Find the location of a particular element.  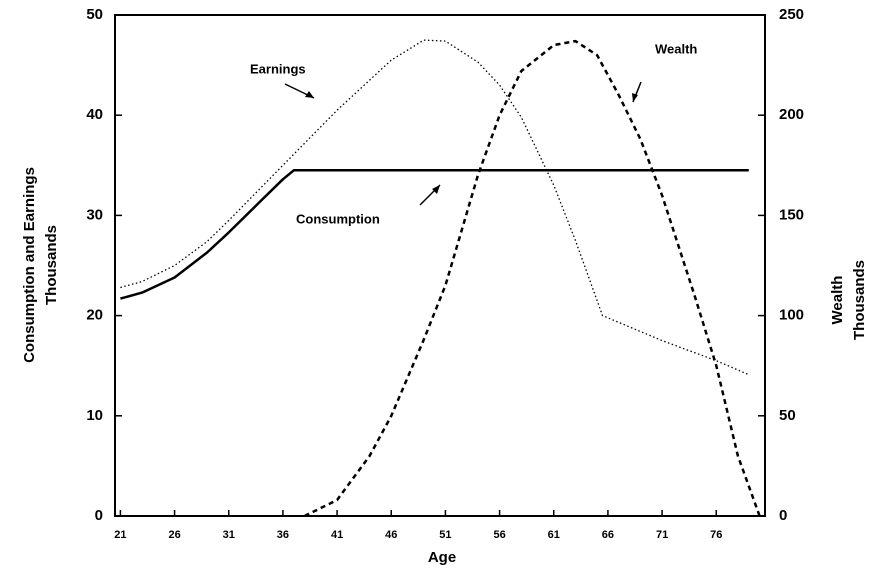

x-tick-label: 66 is located at coordinates (608, 535).